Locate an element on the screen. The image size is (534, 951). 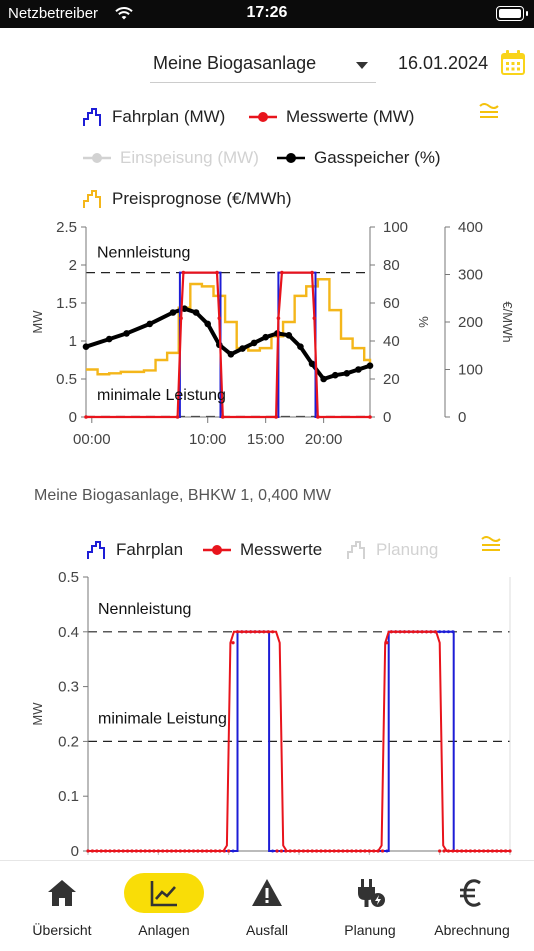
y-tick-label-left: 1.5 is located at coordinates (66, 303).